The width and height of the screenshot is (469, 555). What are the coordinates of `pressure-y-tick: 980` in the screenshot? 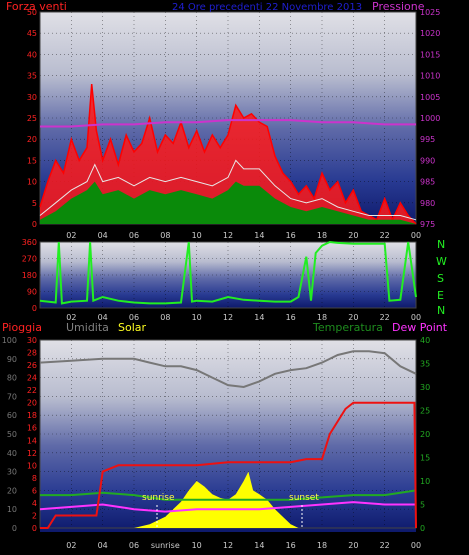 It's located at (427, 203).